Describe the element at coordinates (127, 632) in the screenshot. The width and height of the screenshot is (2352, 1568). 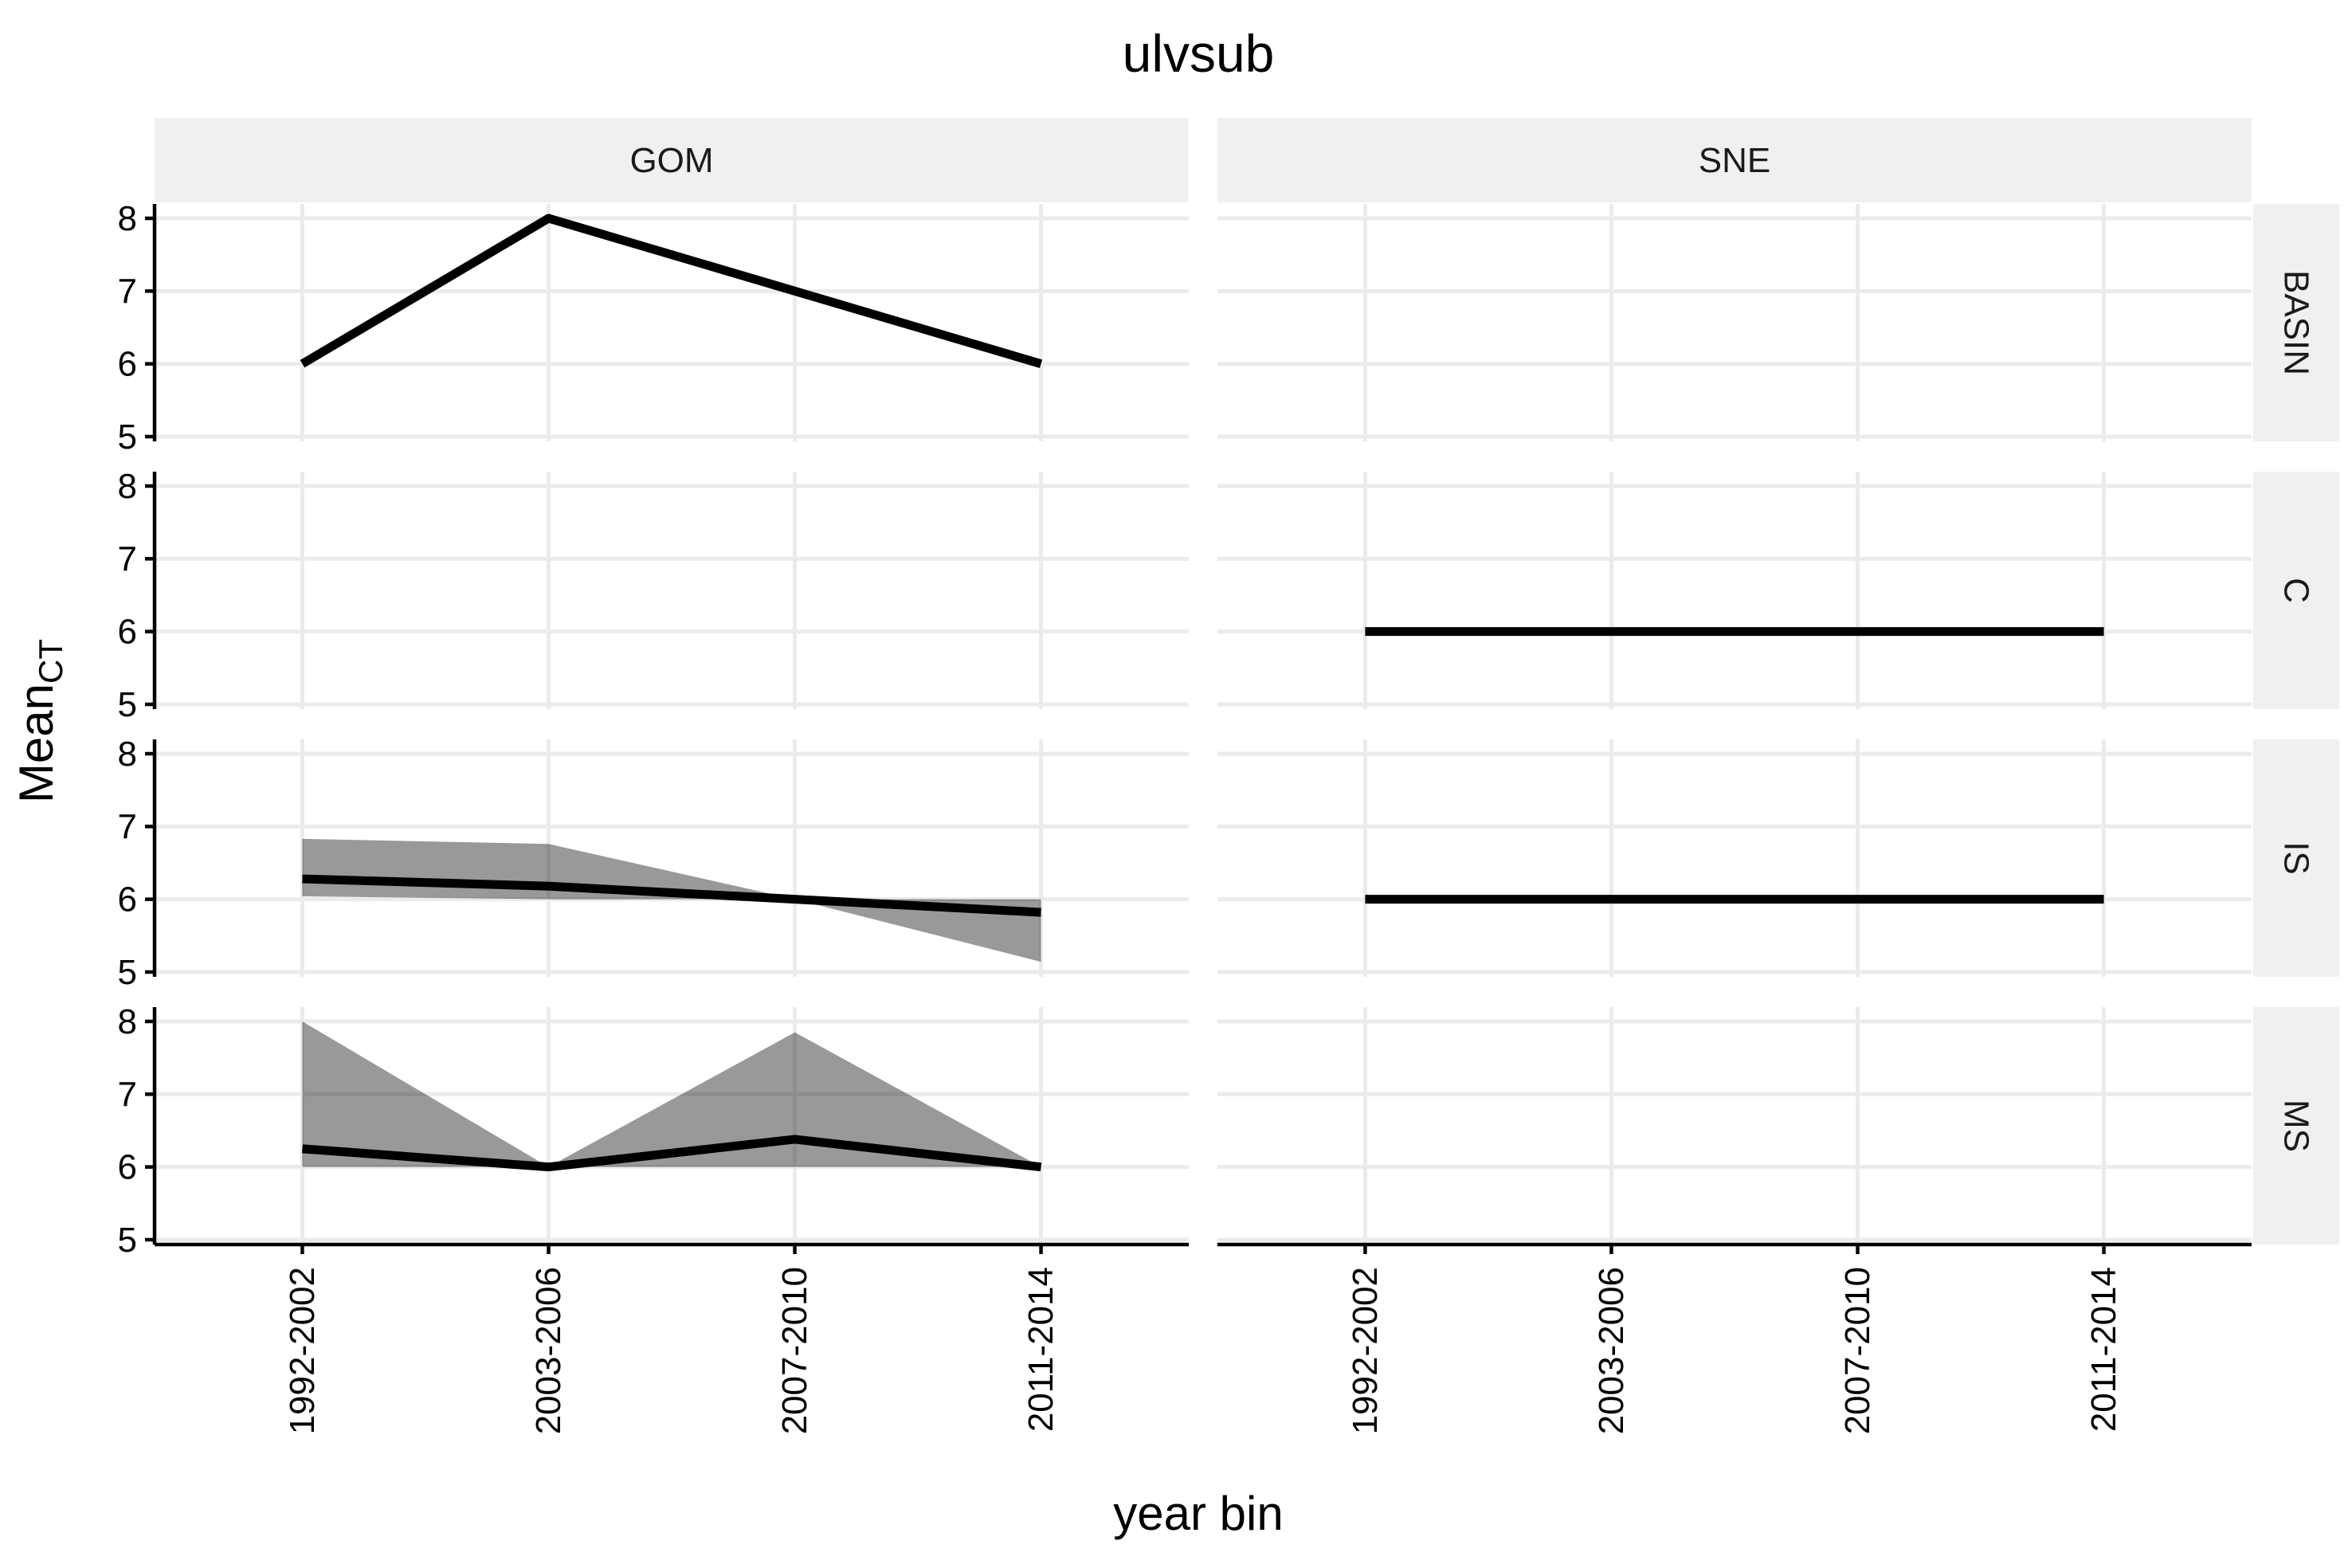
I see `y-tick-label-gom-c-6: 6` at that location.